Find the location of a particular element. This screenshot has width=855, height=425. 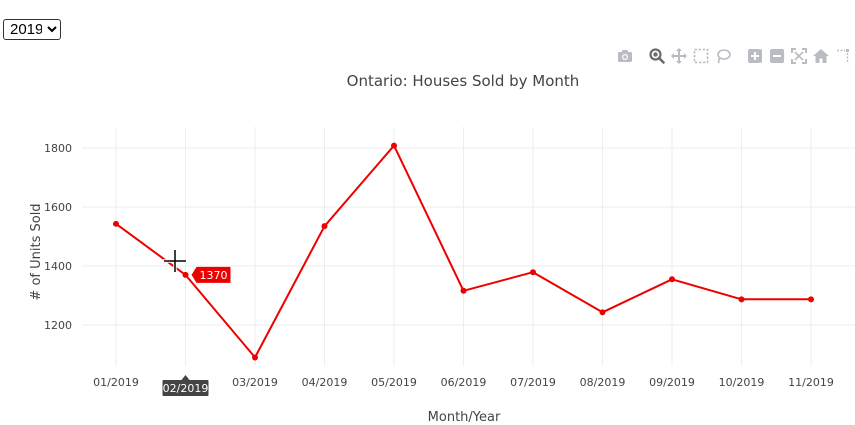

y-axis-title: # of Units Sold is located at coordinates (36, 251).